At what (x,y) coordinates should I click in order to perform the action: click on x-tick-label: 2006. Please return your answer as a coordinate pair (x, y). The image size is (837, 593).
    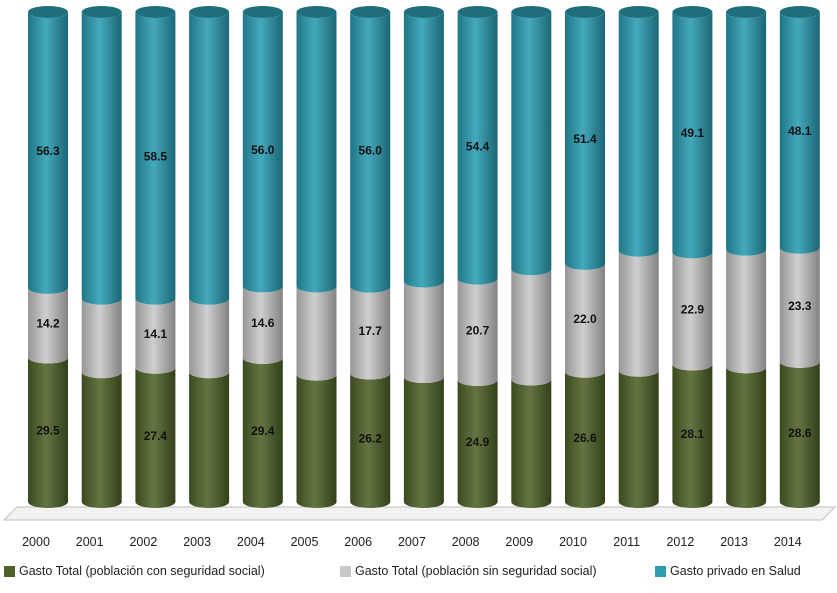
    Looking at the image, I should click on (358, 542).